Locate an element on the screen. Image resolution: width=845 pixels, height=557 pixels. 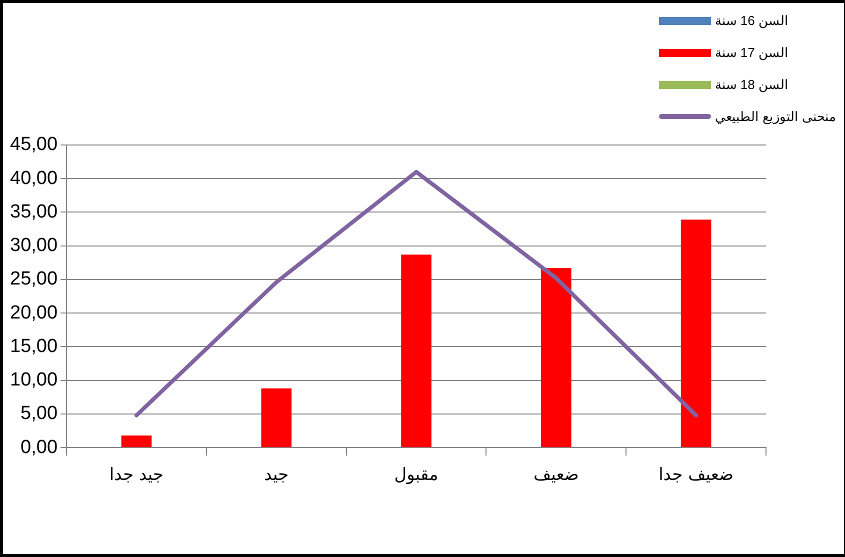
legend-label: السن 18 سنة is located at coordinates (751, 84).